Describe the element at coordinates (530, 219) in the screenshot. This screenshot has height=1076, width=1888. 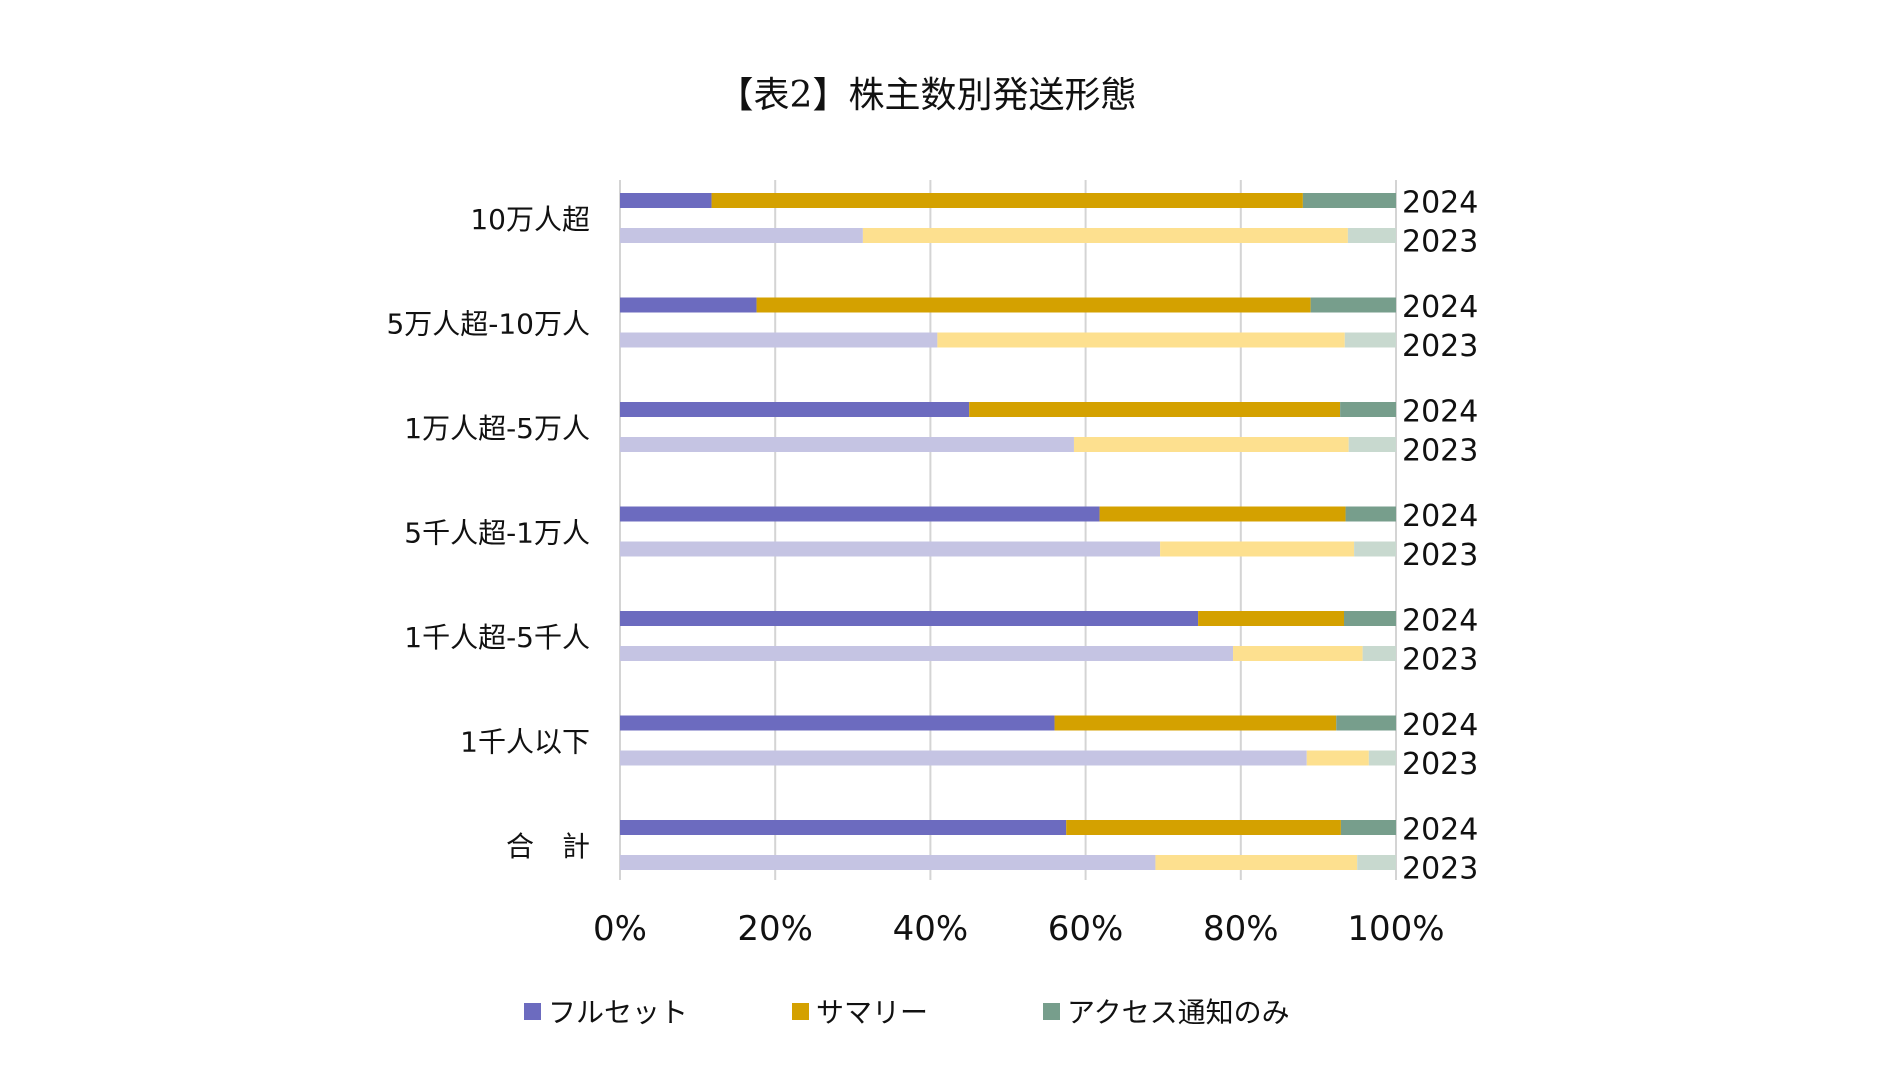
I see `category-label: 10万人超` at that location.